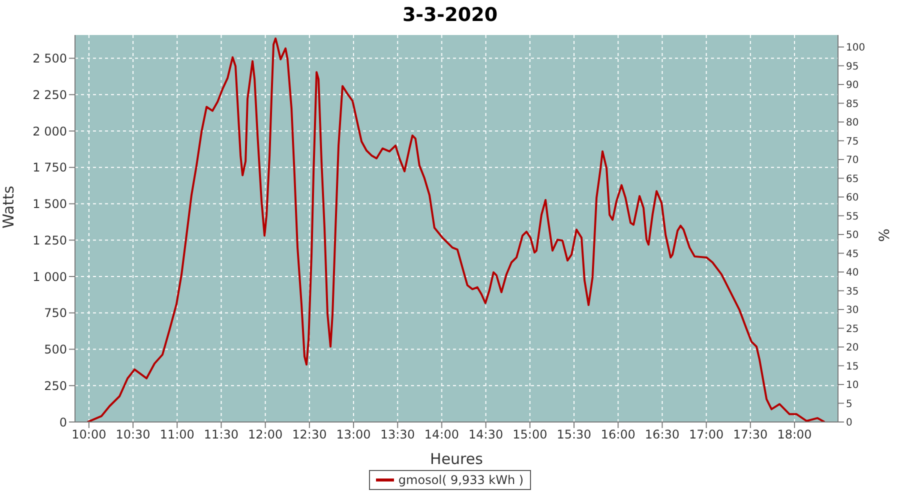 This screenshot has width=900, height=500. I want to click on y2-tick-label: 40, so click(852, 273).